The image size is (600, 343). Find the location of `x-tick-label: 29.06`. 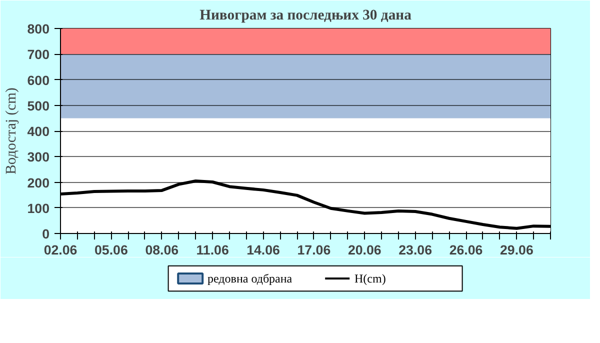

x-tick-label: 29.06 is located at coordinates (517, 250).